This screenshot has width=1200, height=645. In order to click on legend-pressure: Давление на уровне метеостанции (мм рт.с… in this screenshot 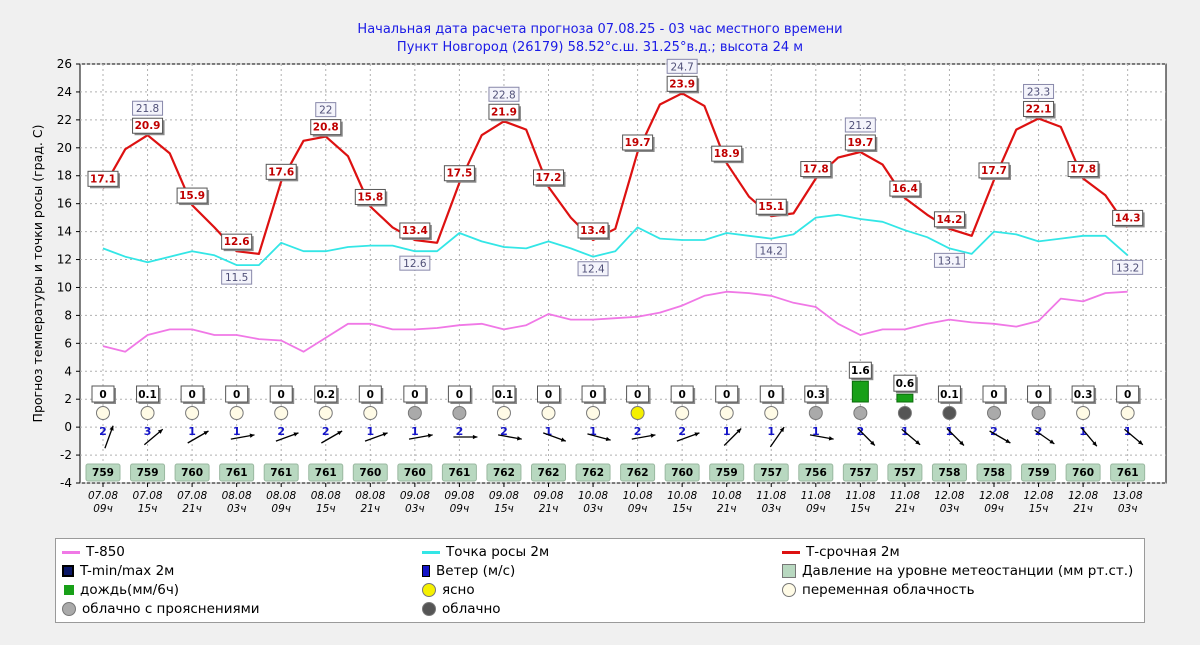, I will do `click(957, 571)`.